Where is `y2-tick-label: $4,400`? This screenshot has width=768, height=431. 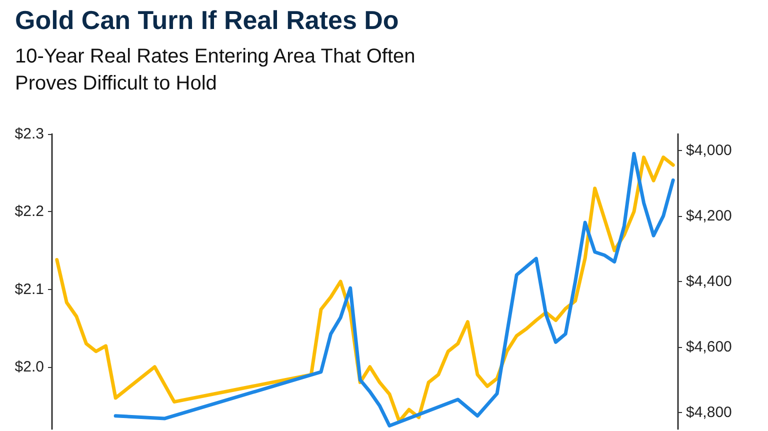 y2-tick-label: $4,400 is located at coordinates (709, 281).